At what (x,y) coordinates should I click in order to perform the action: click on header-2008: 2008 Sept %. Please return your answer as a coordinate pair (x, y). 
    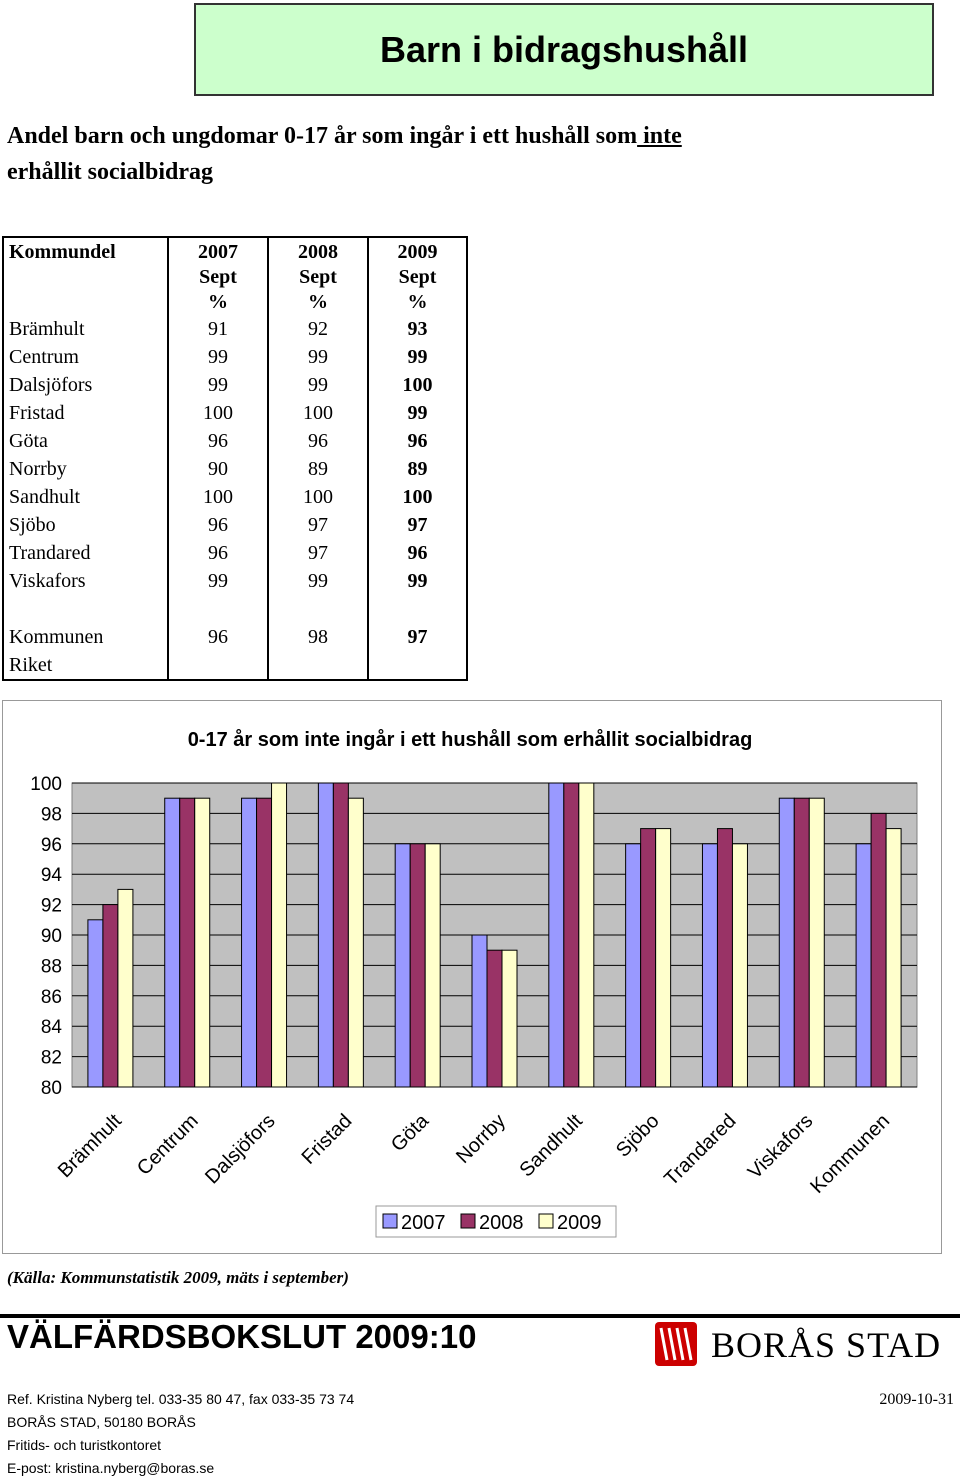
    Looking at the image, I should click on (318, 275).